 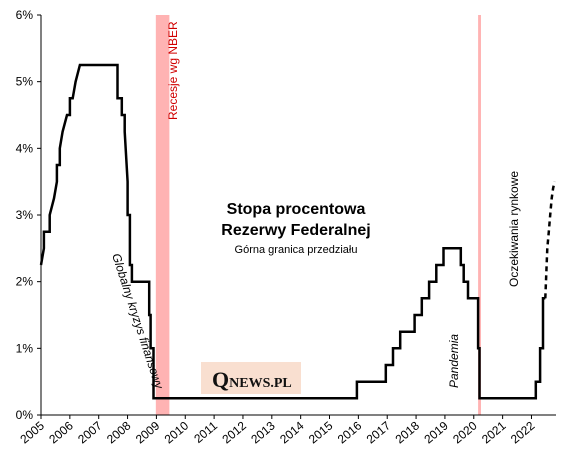 I want to click on logo-q: Q, so click(x=220, y=379).